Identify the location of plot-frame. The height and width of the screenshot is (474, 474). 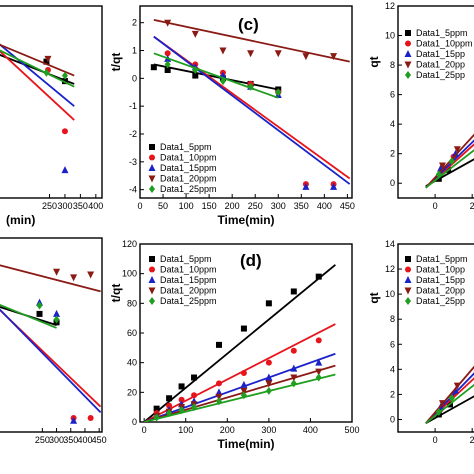
(435, 338).